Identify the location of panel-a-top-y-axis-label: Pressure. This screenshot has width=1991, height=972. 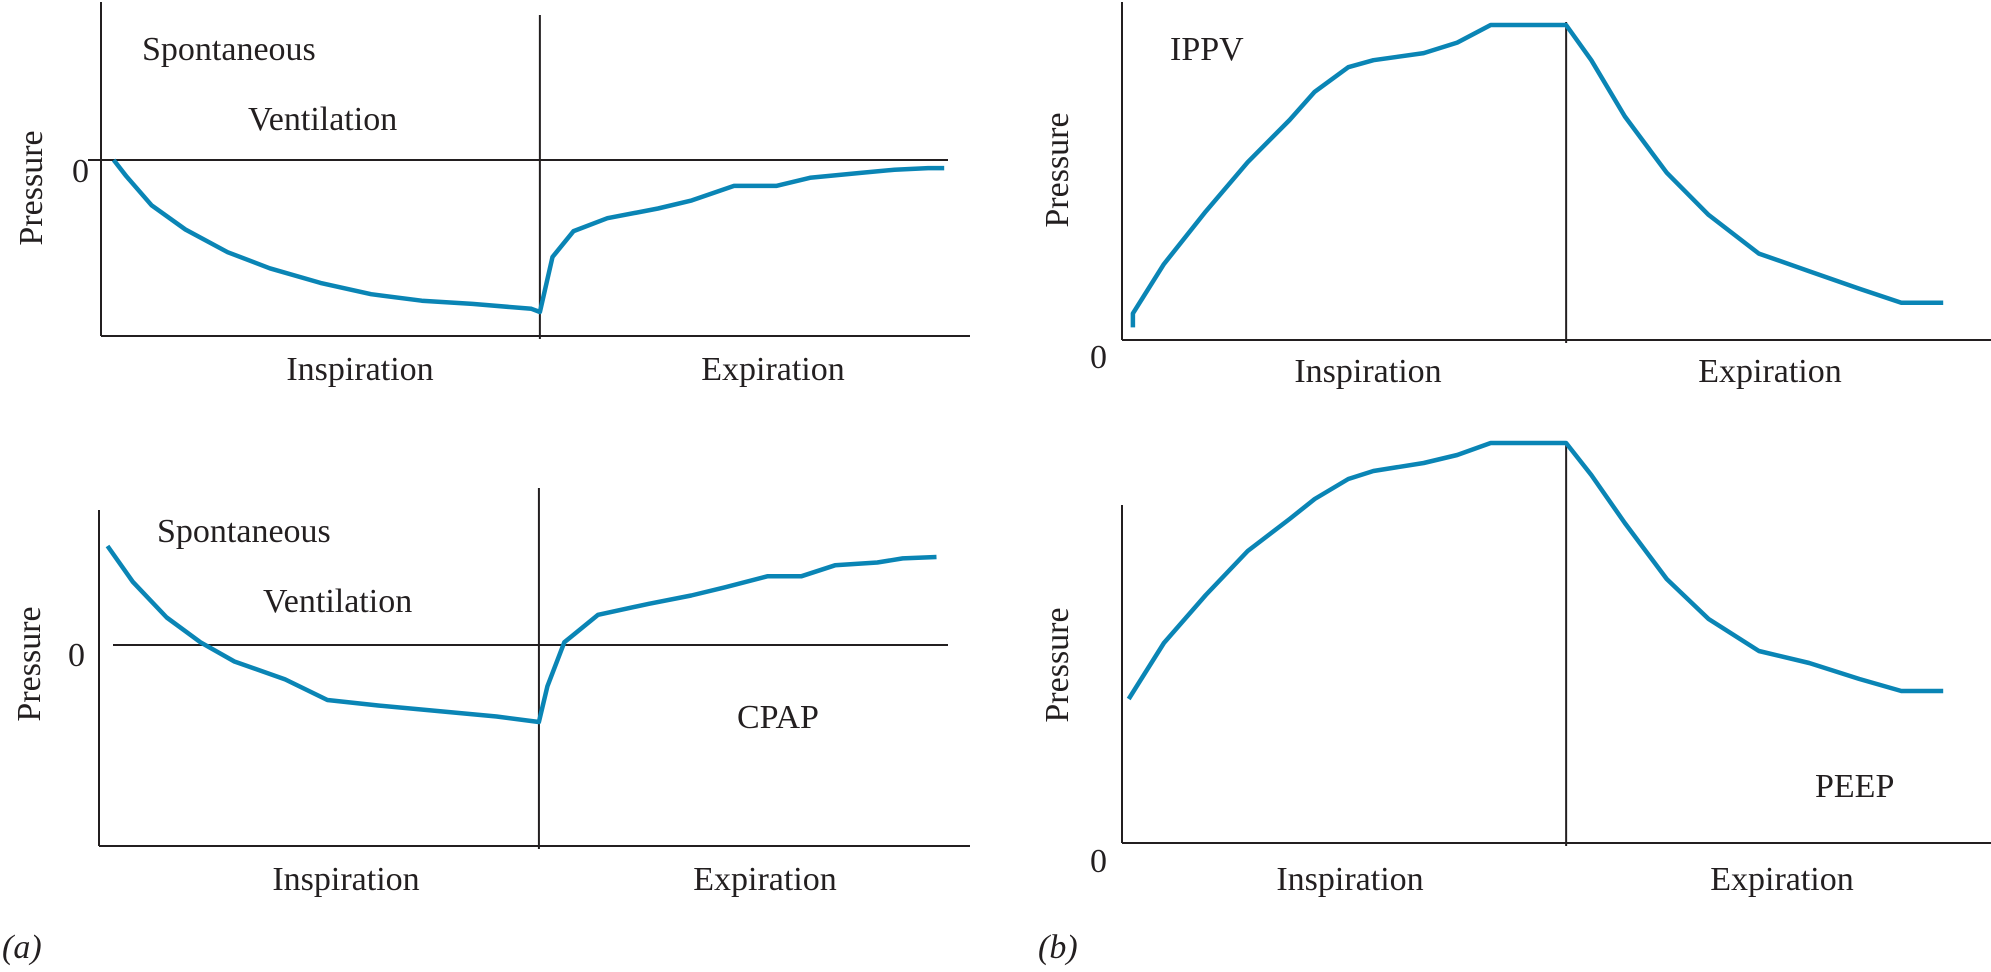
(31, 187).